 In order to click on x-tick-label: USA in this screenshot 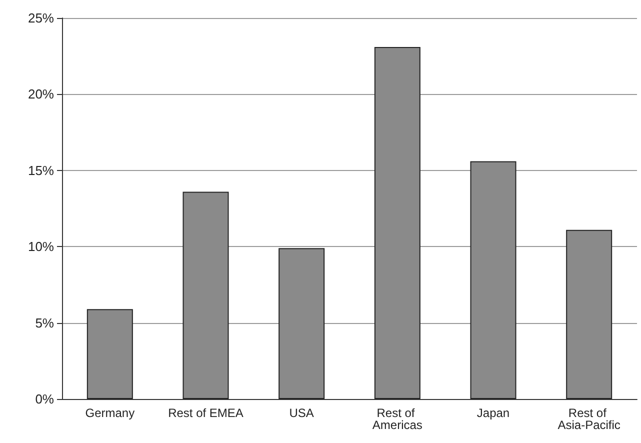, I will do `click(301, 413)`.